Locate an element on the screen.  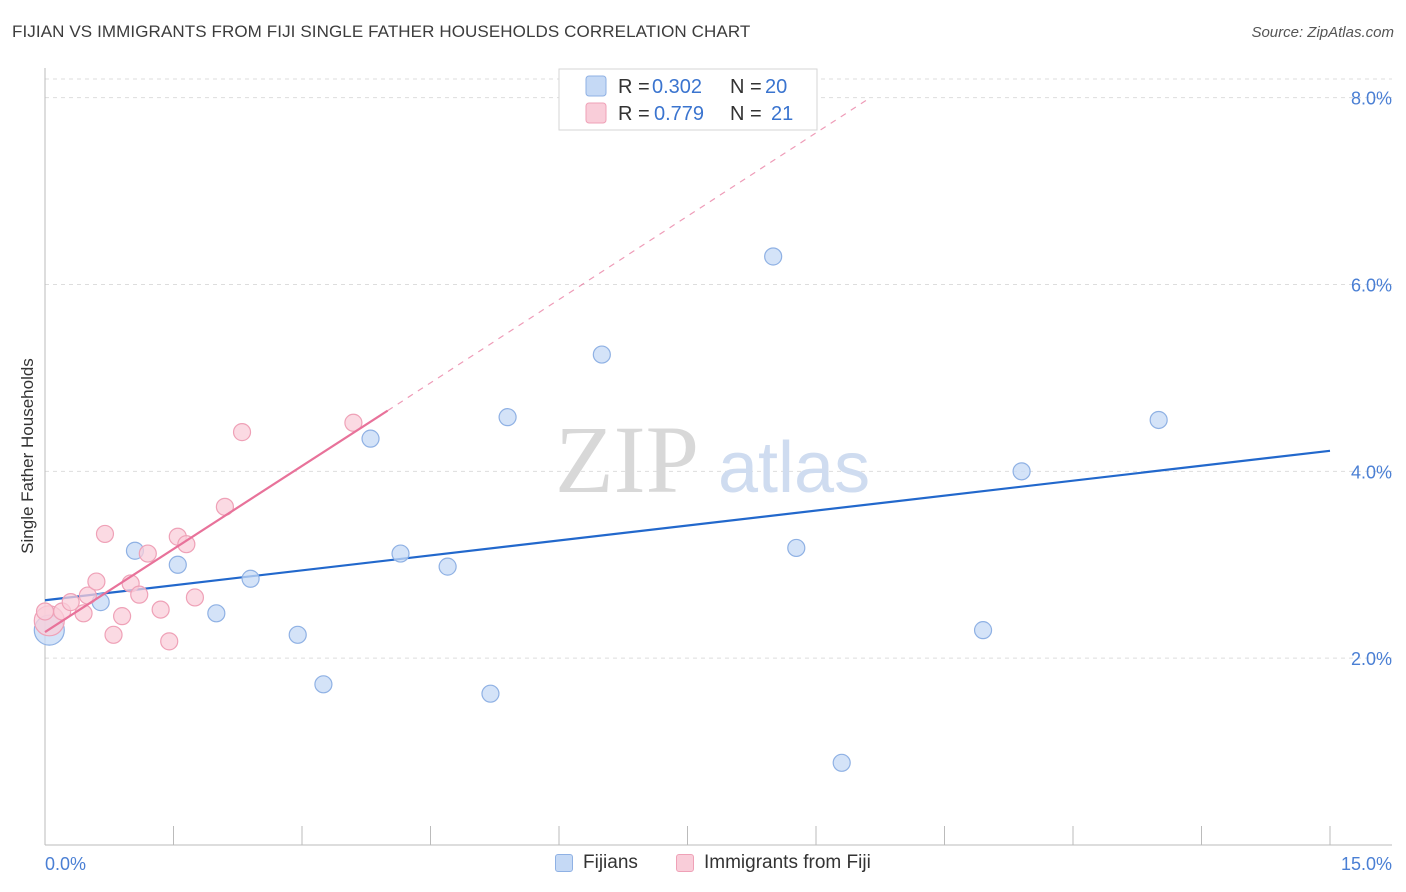
legend-n-label-1: N = is located at coordinates (746, 87).